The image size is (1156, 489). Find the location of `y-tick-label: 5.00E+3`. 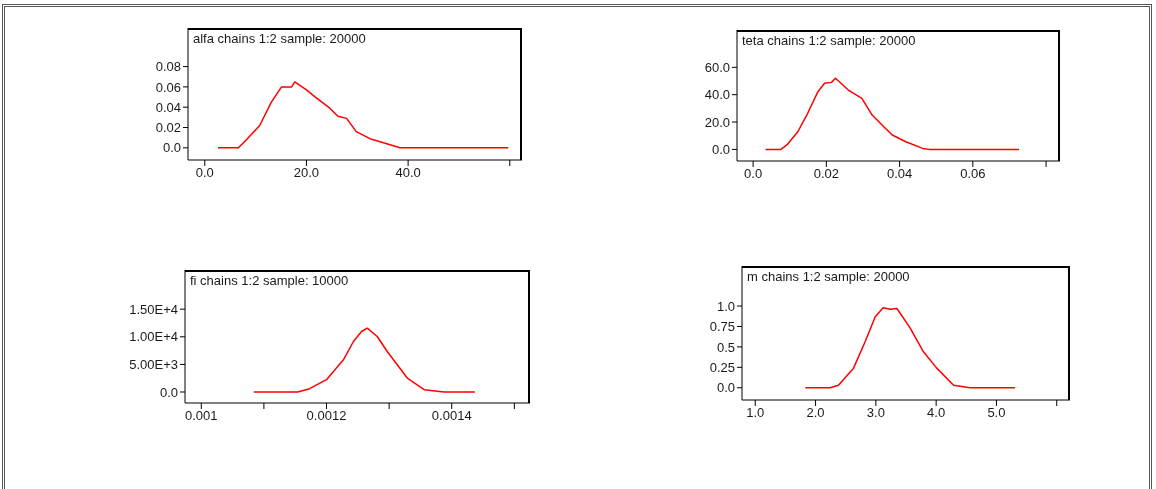

y-tick-label: 5.00E+3 is located at coordinates (153, 365).